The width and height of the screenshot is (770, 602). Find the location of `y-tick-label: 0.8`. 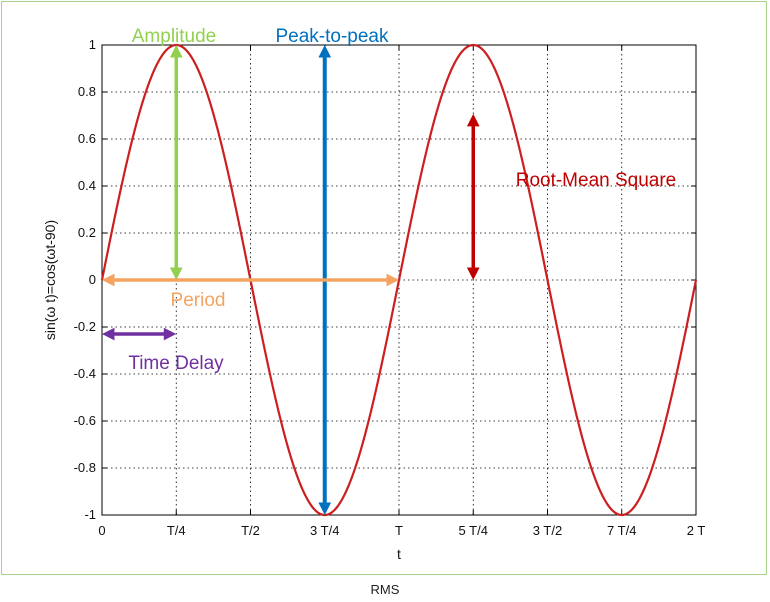

y-tick-label: 0.8 is located at coordinates (87, 91).